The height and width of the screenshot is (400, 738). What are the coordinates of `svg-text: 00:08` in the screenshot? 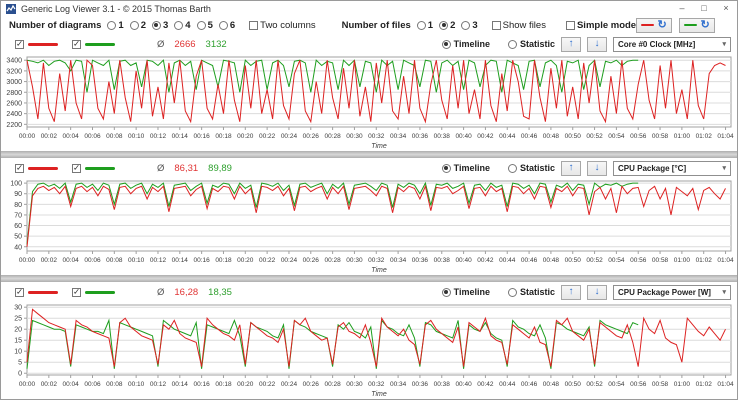 It's located at (114, 384).